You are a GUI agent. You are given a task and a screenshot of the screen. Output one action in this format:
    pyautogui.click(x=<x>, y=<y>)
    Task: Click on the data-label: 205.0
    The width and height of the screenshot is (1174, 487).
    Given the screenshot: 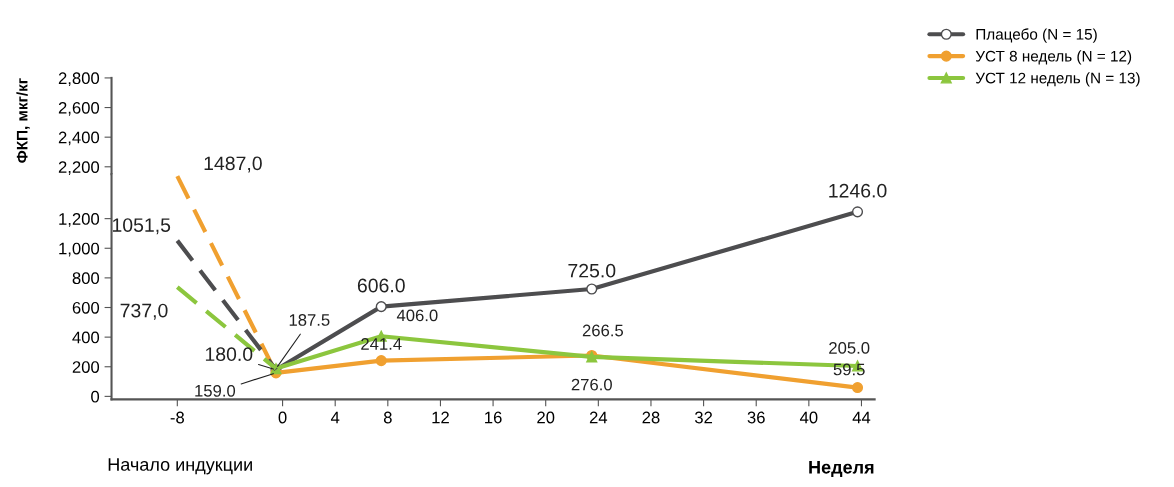 What is the action you would take?
    pyautogui.click(x=849, y=348)
    